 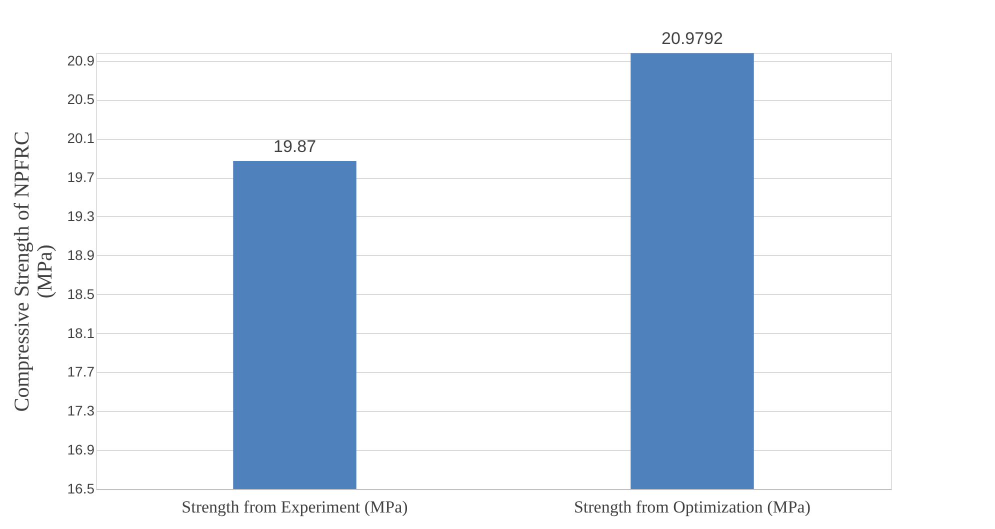 I want to click on y-tick-label: 17.3, so click(x=81, y=410).